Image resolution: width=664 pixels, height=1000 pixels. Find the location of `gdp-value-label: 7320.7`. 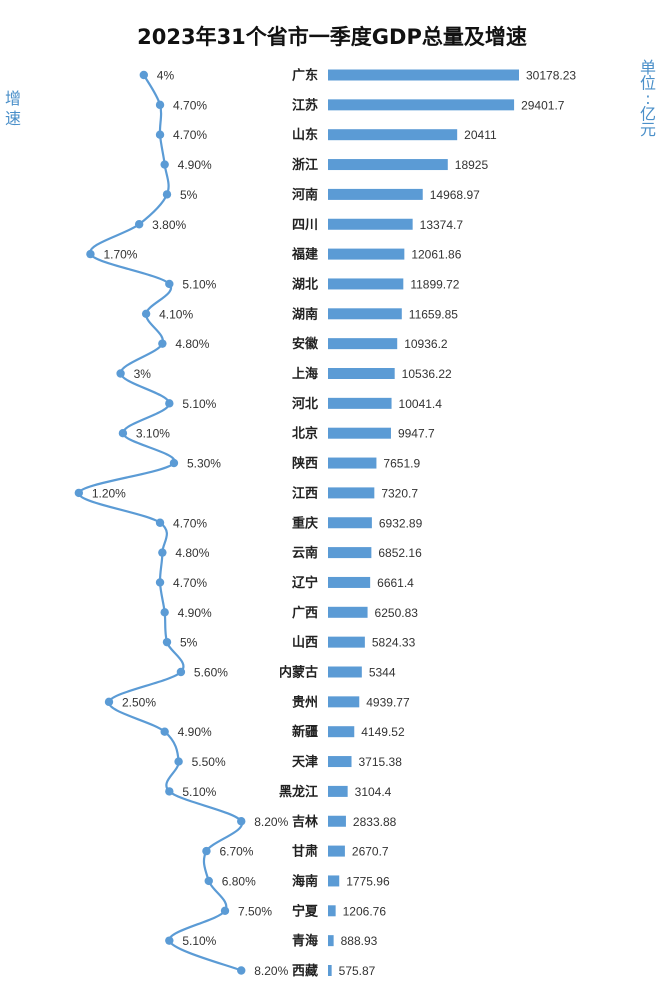

gdp-value-label: 7320.7 is located at coordinates (399, 493).